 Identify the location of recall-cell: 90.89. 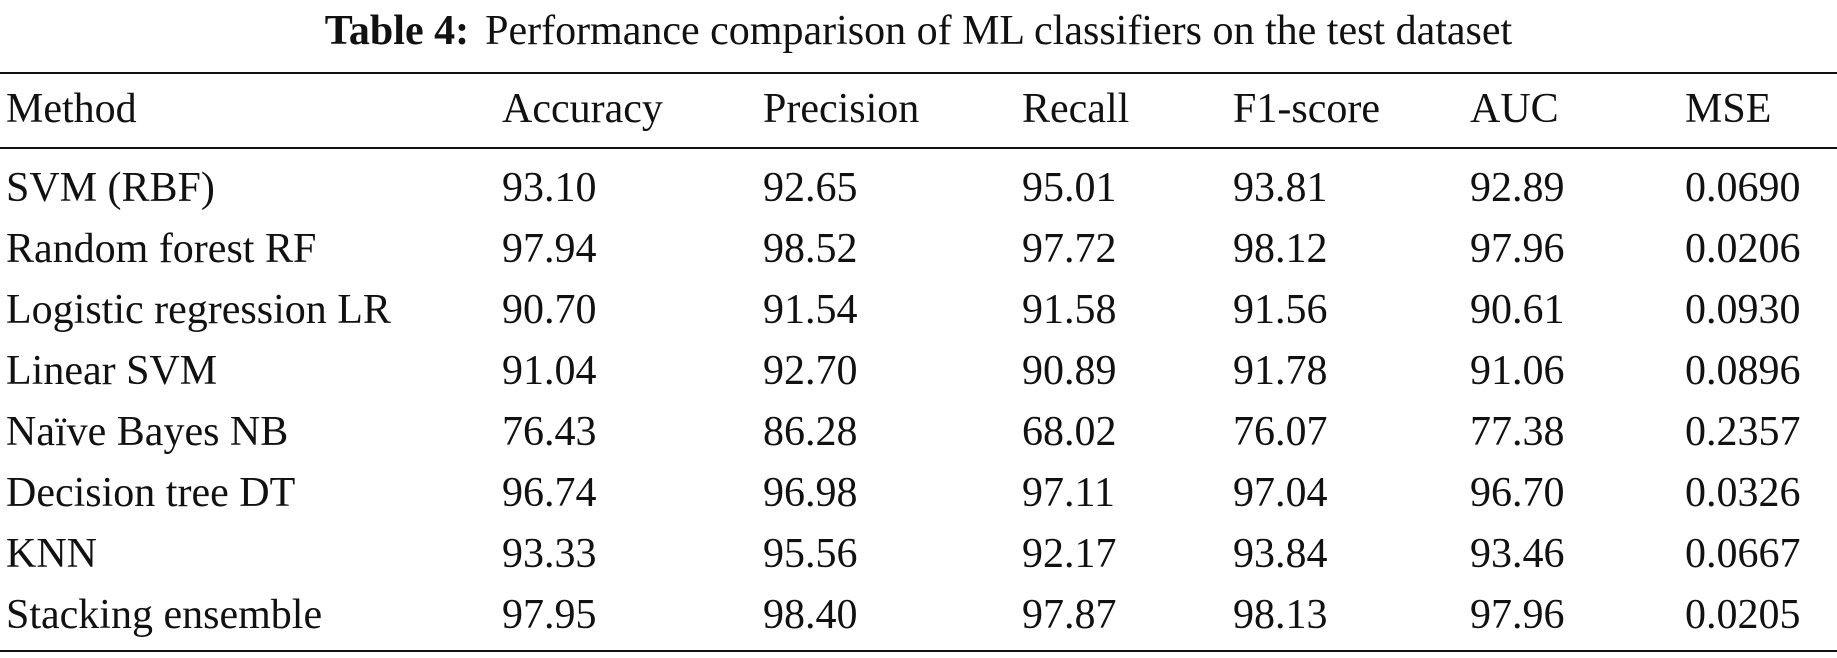
(1069, 371).